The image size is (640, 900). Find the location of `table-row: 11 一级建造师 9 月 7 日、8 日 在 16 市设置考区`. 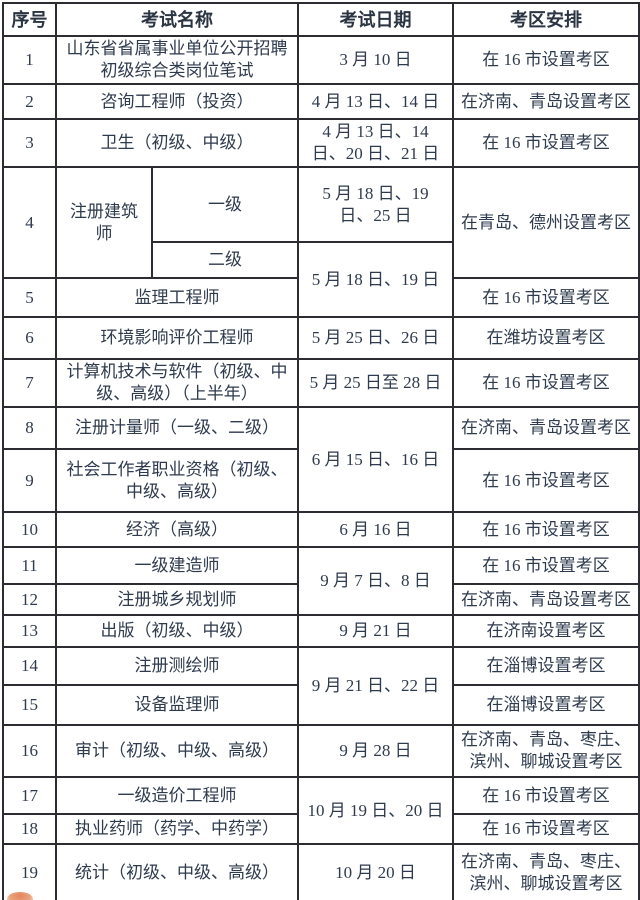

table-row: 11 一级建造师 9 月 7 日、8 日 在 16 市设置考区 is located at coordinates (321, 581).